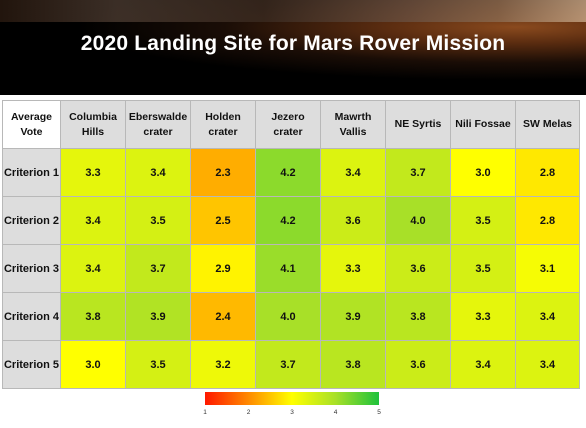 This screenshot has height=428, width=586. I want to click on column-header: SW Melas, so click(547, 124).